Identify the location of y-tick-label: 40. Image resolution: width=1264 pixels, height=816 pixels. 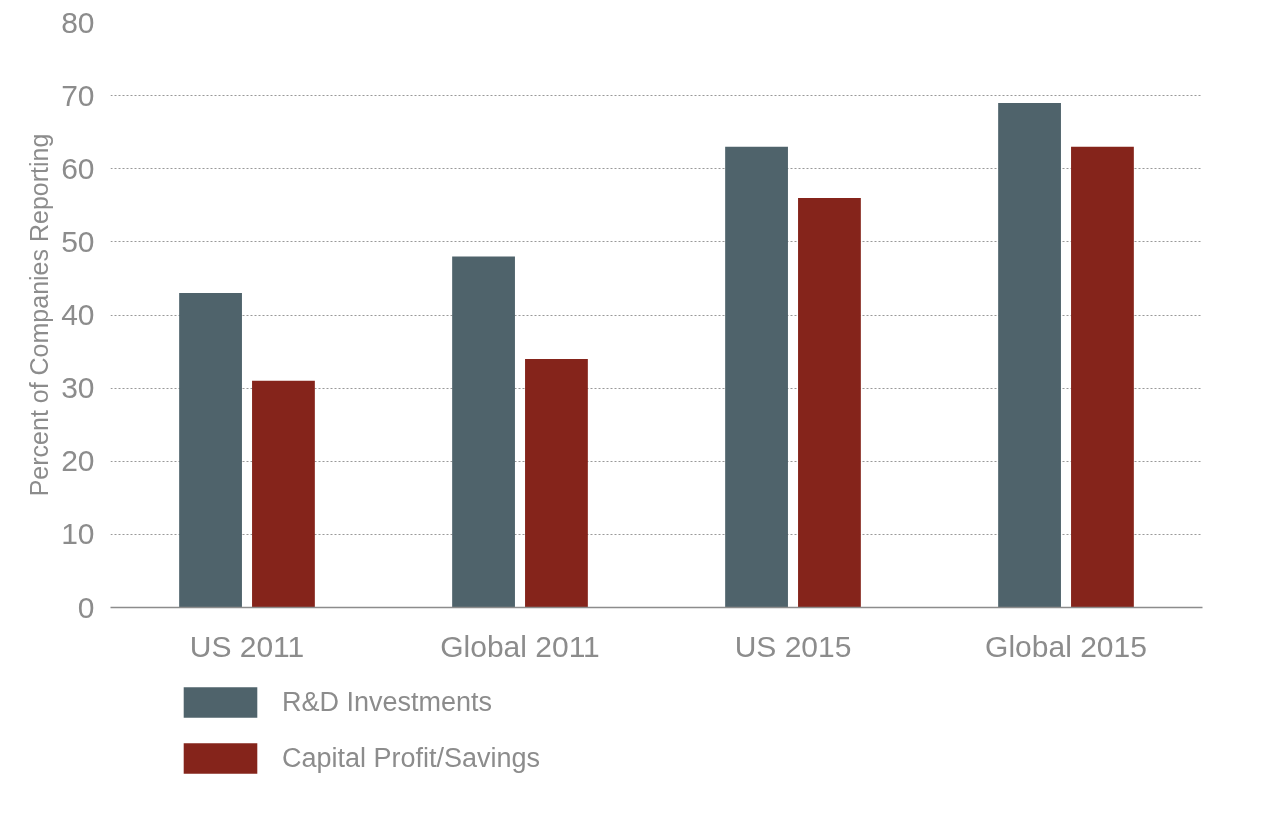
(78, 314).